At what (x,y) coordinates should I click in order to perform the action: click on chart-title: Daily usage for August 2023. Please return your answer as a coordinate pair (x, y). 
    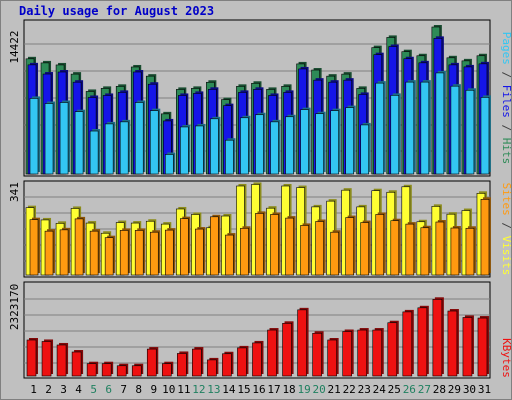
    Looking at the image, I should click on (116, 11).